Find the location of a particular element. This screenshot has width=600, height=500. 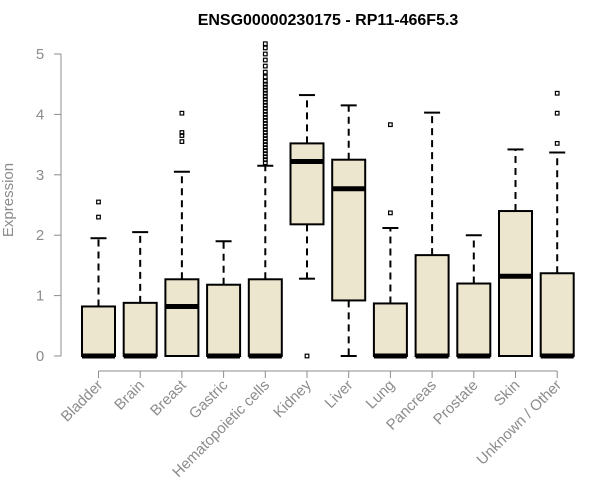

box-liver is located at coordinates (349, 230).